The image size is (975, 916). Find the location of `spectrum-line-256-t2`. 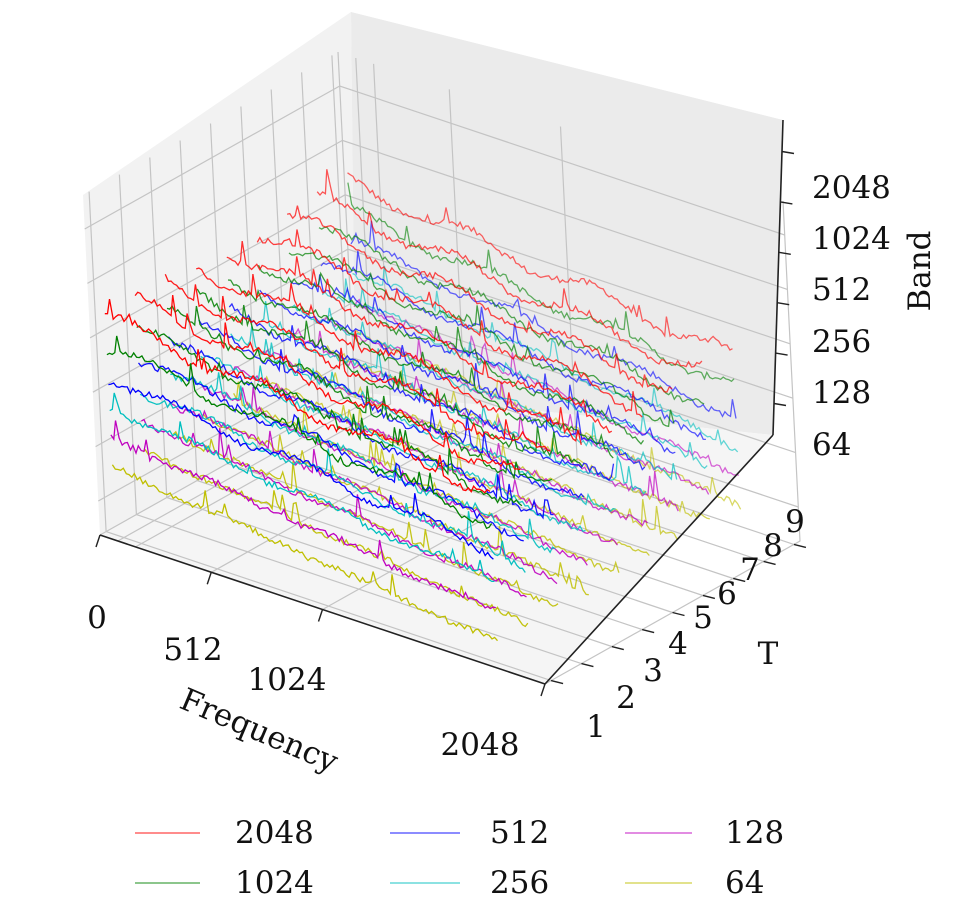

spectrum-line-256-t2 is located at coordinates (332, 483).